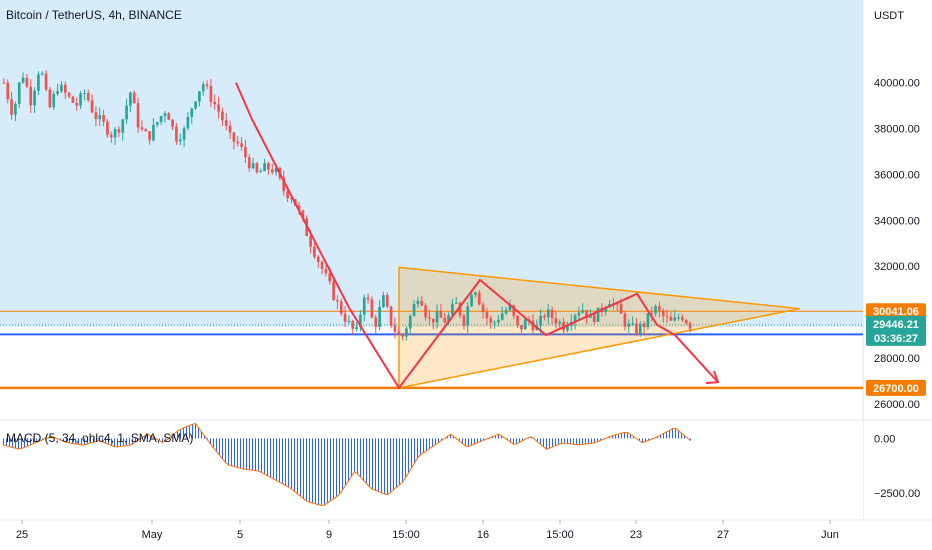  What do you see at coordinates (897, 267) in the screenshot?
I see `price-axis-tick: 32000.00` at bounding box center [897, 267].